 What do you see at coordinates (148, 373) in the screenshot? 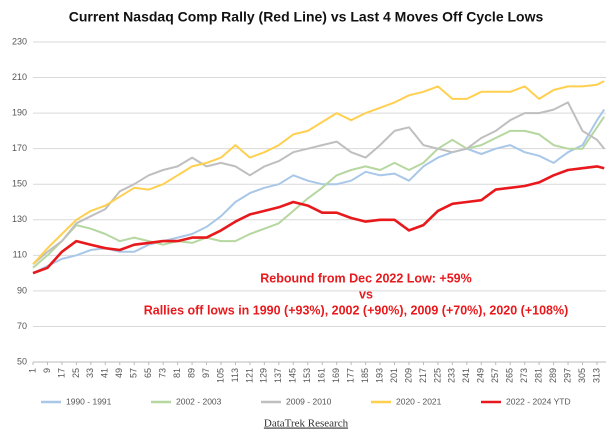
I see `x-tick-label: 65` at bounding box center [148, 373].